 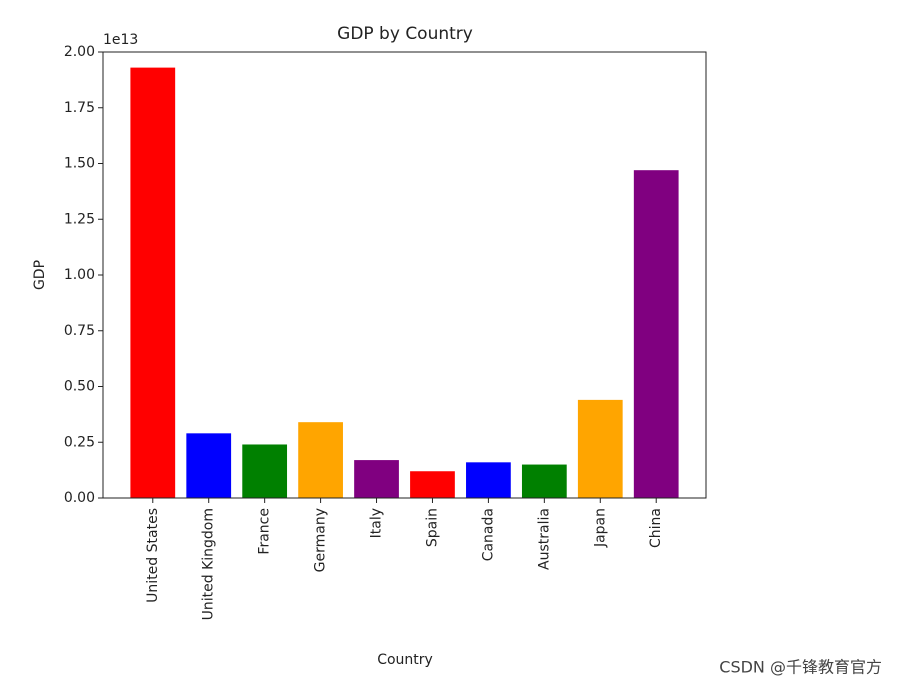 I want to click on x-tick-label: Spain, so click(x=432, y=527).